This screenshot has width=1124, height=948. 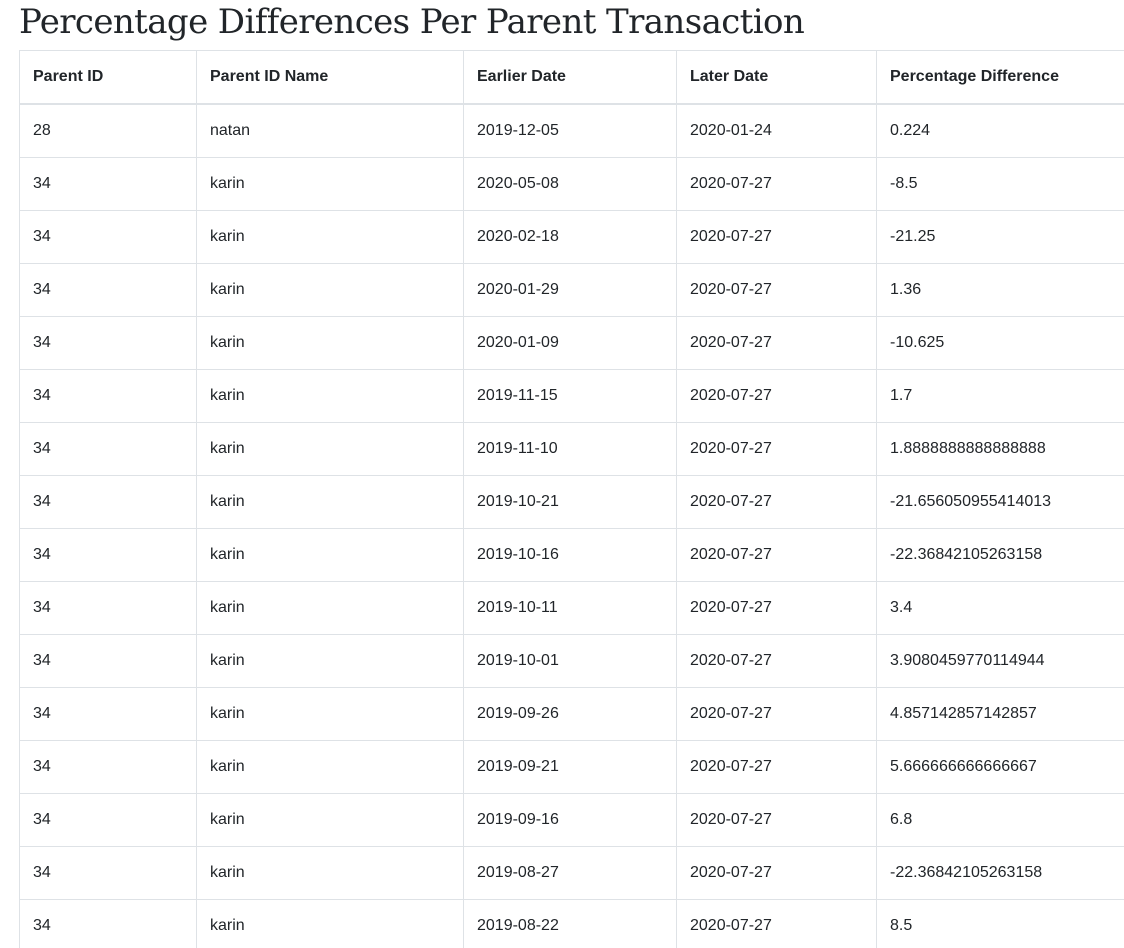 I want to click on table-row: 34 karin 2020-01-29 2020-07-27 1.36, so click(x=571, y=290).